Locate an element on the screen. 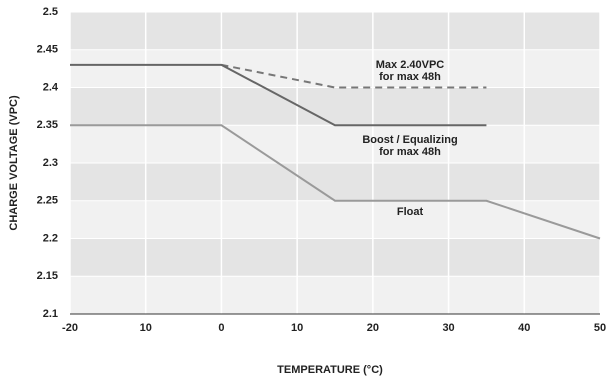  annotation: Float is located at coordinates (410, 212).